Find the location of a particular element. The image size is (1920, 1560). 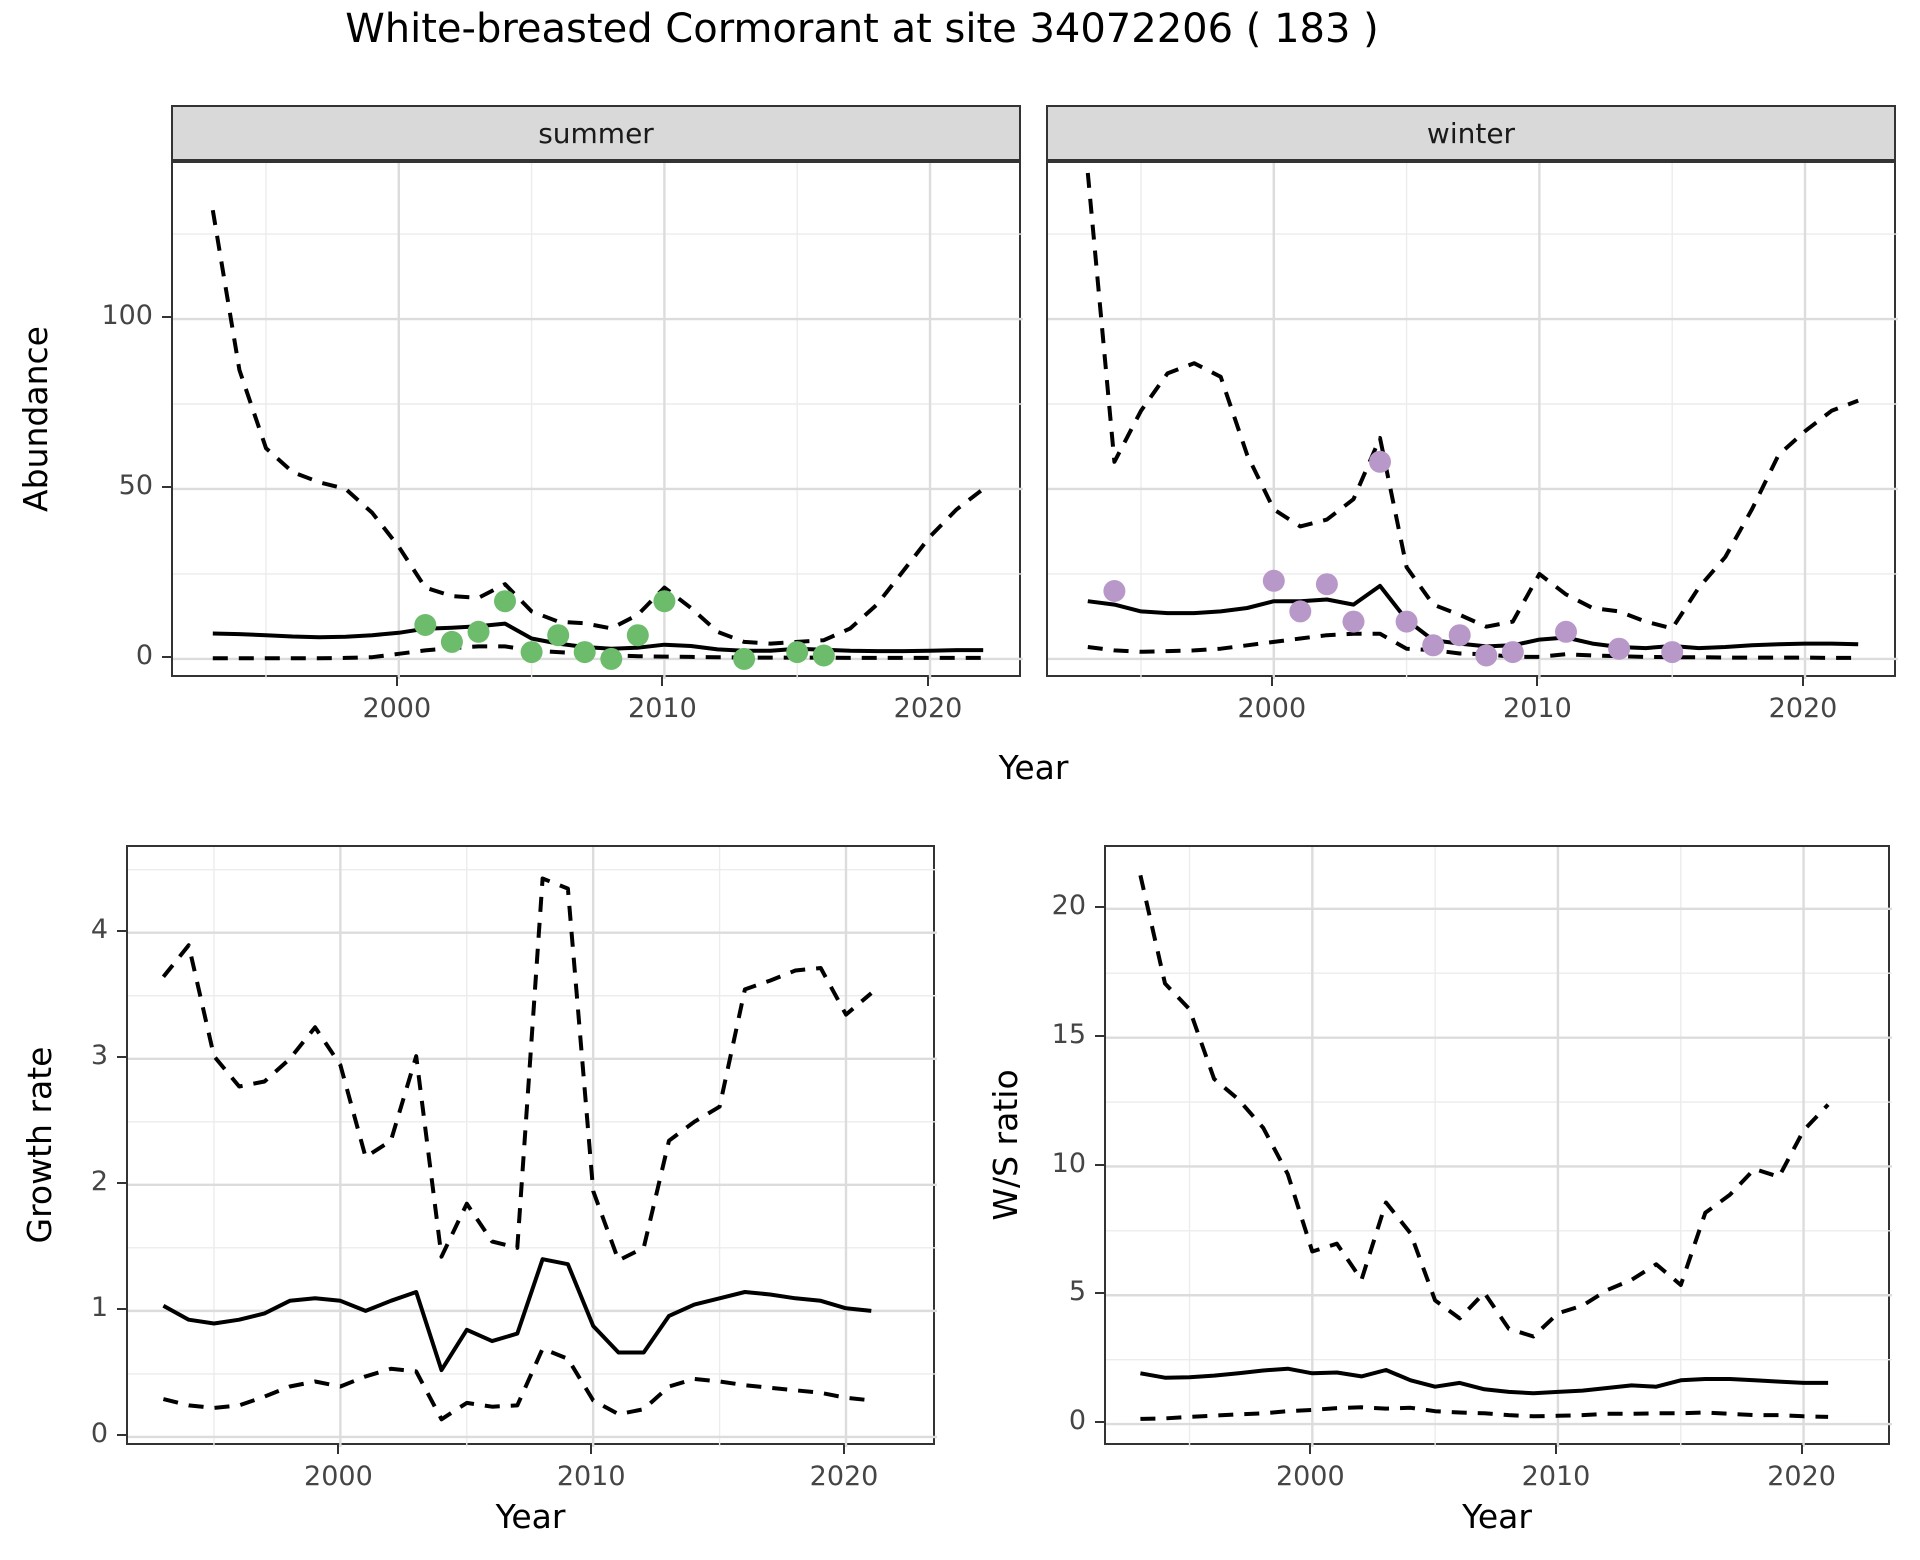

panel-abundance_summer is located at coordinates (597, 420).